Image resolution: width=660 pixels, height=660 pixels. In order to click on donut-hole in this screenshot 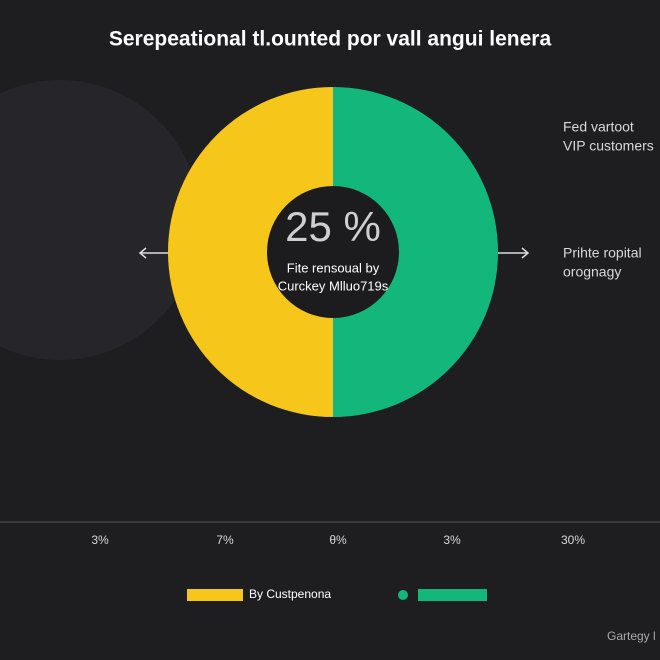, I will do `click(333, 252)`.